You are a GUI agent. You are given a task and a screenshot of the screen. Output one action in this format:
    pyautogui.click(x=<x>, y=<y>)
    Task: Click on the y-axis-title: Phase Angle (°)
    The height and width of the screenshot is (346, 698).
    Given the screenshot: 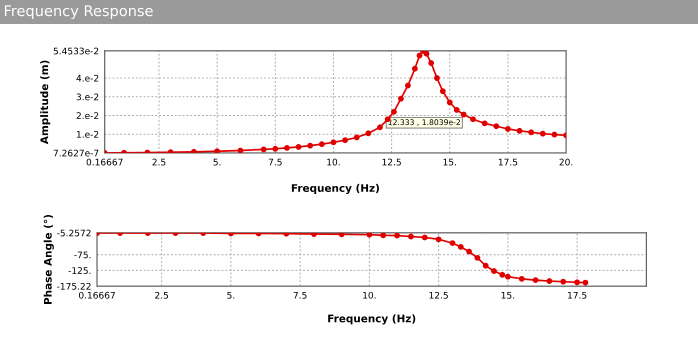 What is the action you would take?
    pyautogui.click(x=49, y=259)
    